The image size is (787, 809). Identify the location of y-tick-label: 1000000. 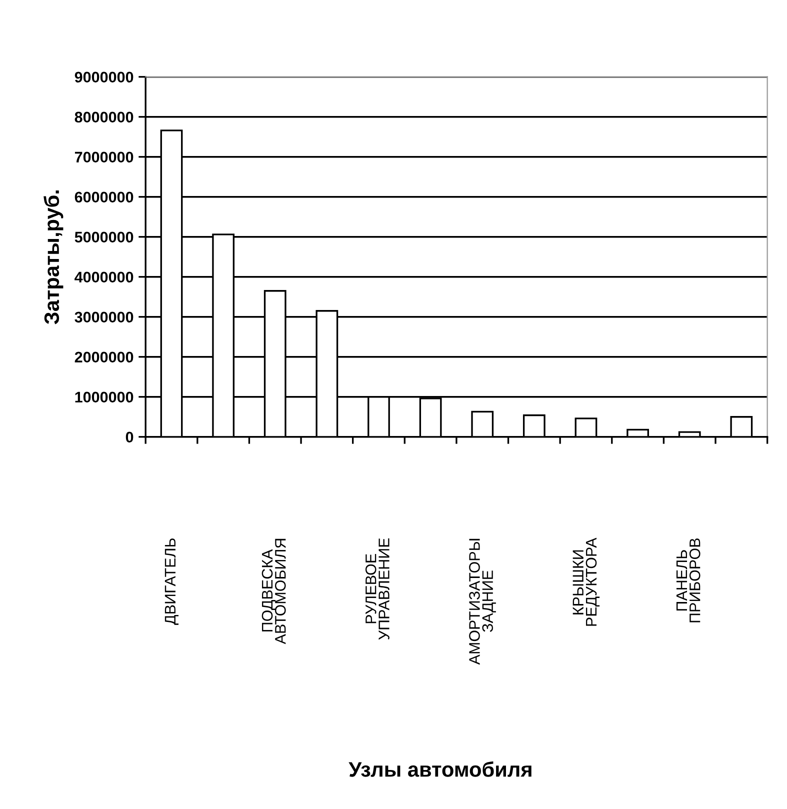
(104, 397).